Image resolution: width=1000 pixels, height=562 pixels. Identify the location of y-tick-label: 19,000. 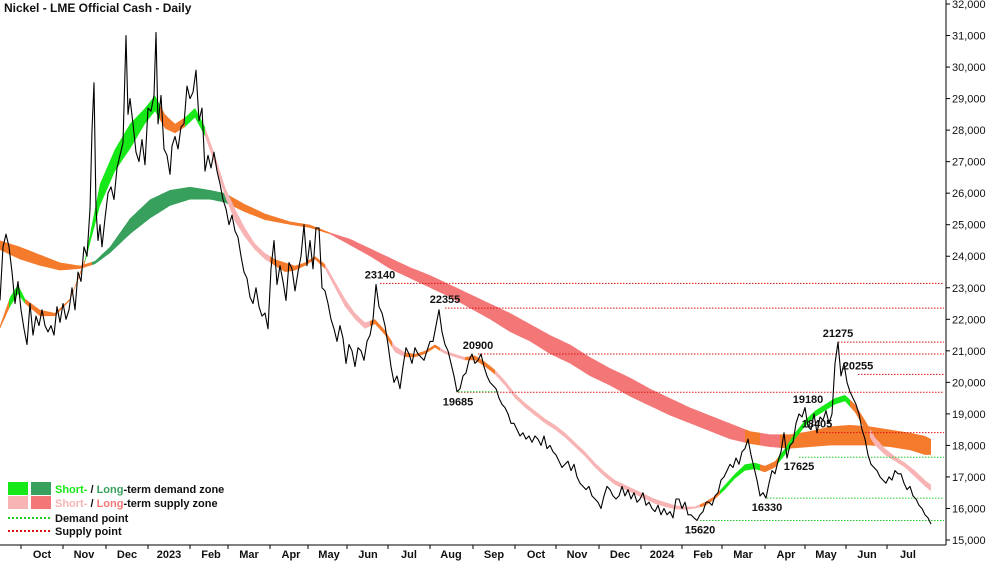
(969, 415).